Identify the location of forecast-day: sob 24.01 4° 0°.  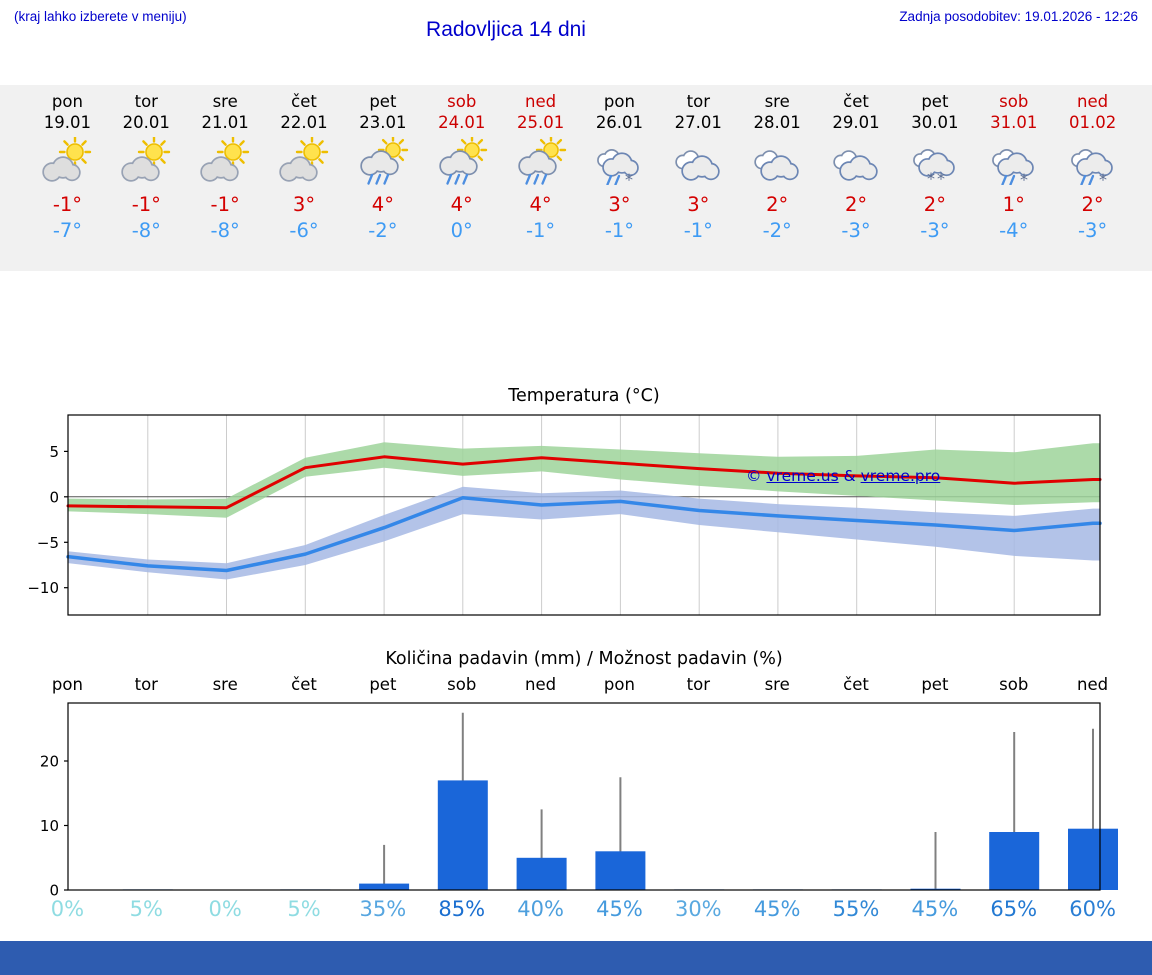
(461, 178).